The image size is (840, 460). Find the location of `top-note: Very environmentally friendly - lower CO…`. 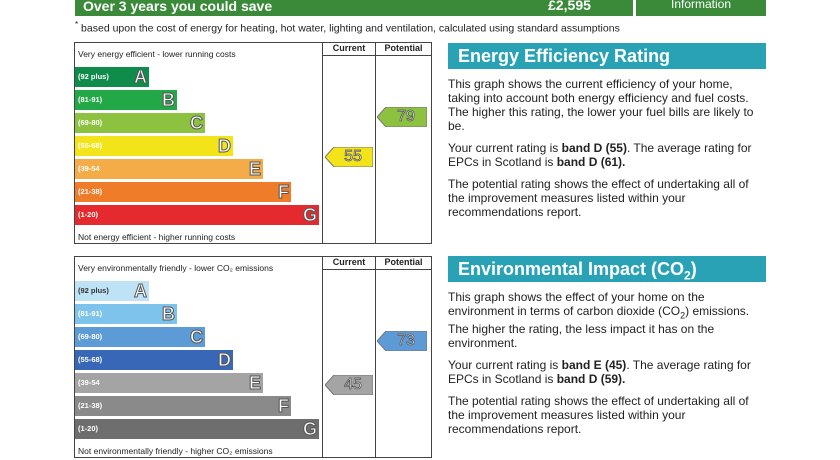

top-note: Very environmentally friendly - lower CO… is located at coordinates (176, 268).